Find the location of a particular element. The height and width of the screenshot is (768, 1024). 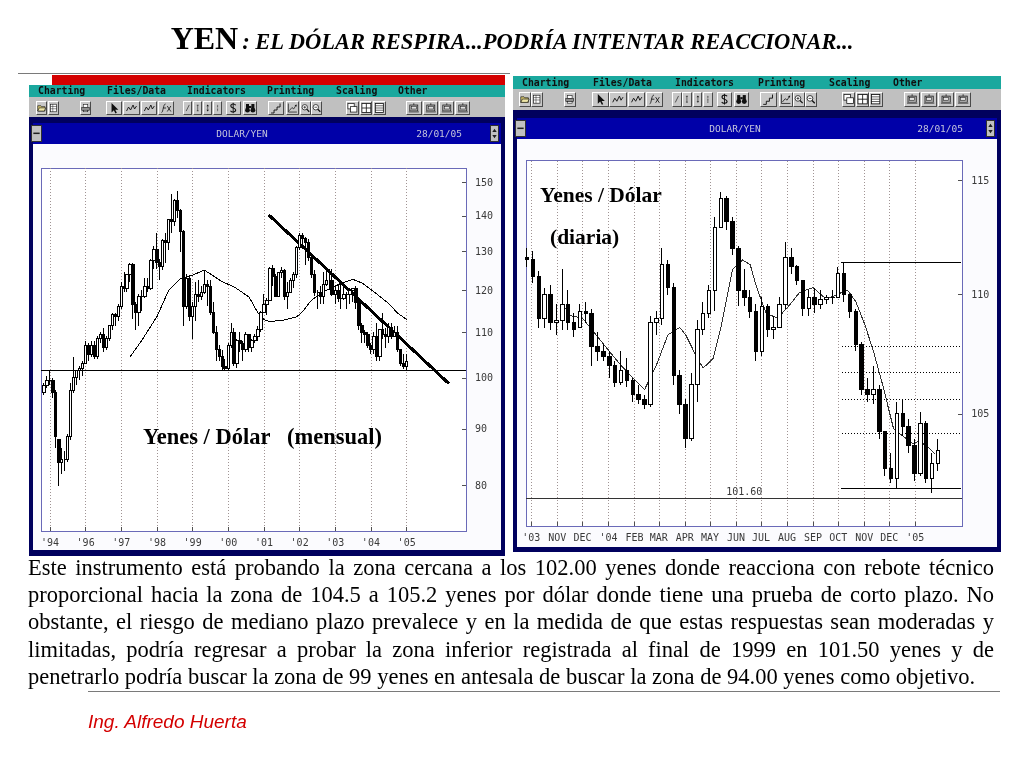

y-tick-label: 130 is located at coordinates (484, 252).